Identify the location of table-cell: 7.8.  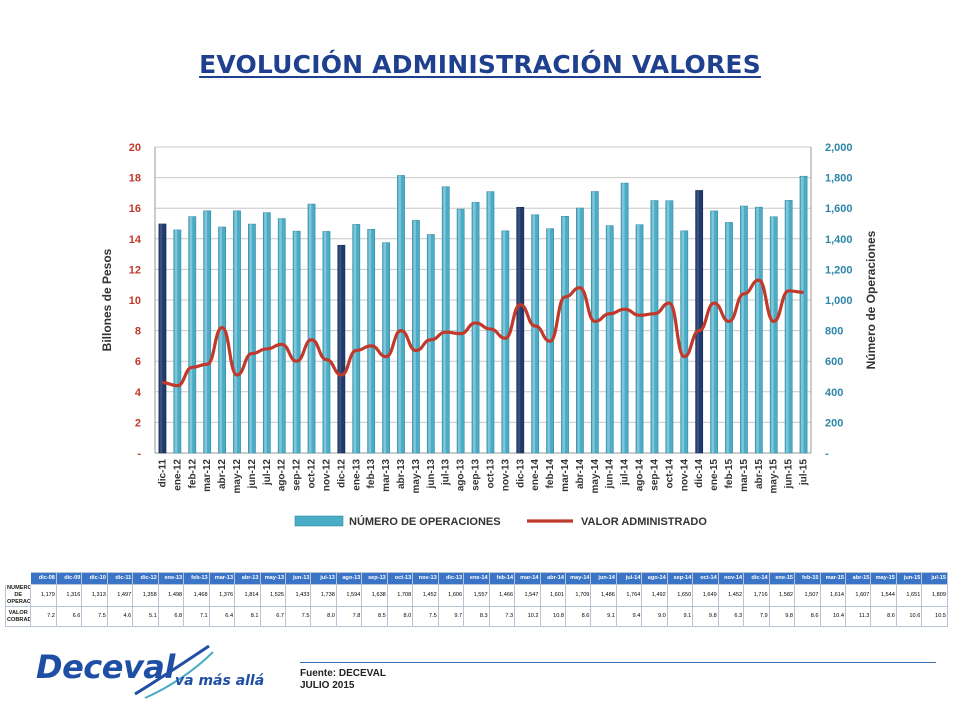
(349, 616).